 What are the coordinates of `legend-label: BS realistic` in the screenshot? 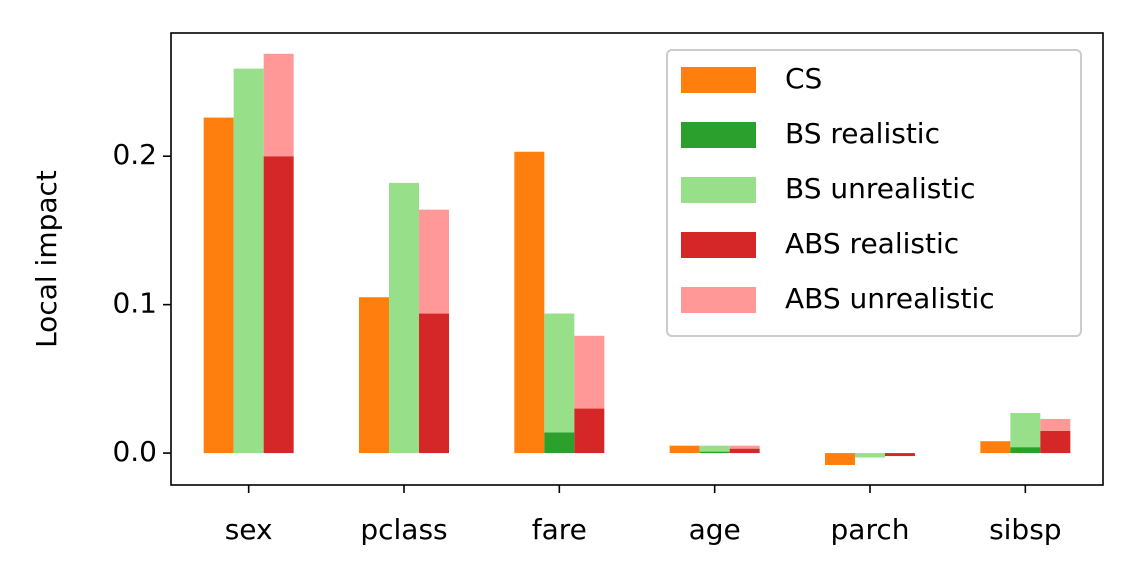 It's located at (862, 133).